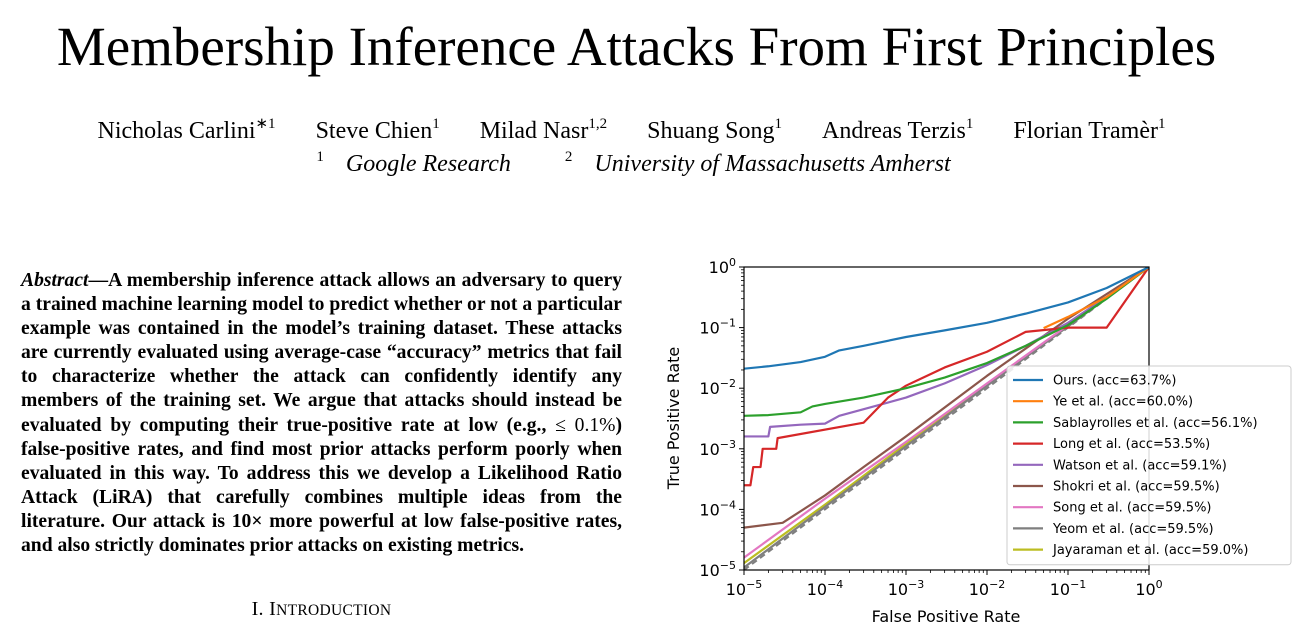 The width and height of the screenshot is (1313, 635). I want to click on y-tick-label: 10⁰, so click(722, 266).